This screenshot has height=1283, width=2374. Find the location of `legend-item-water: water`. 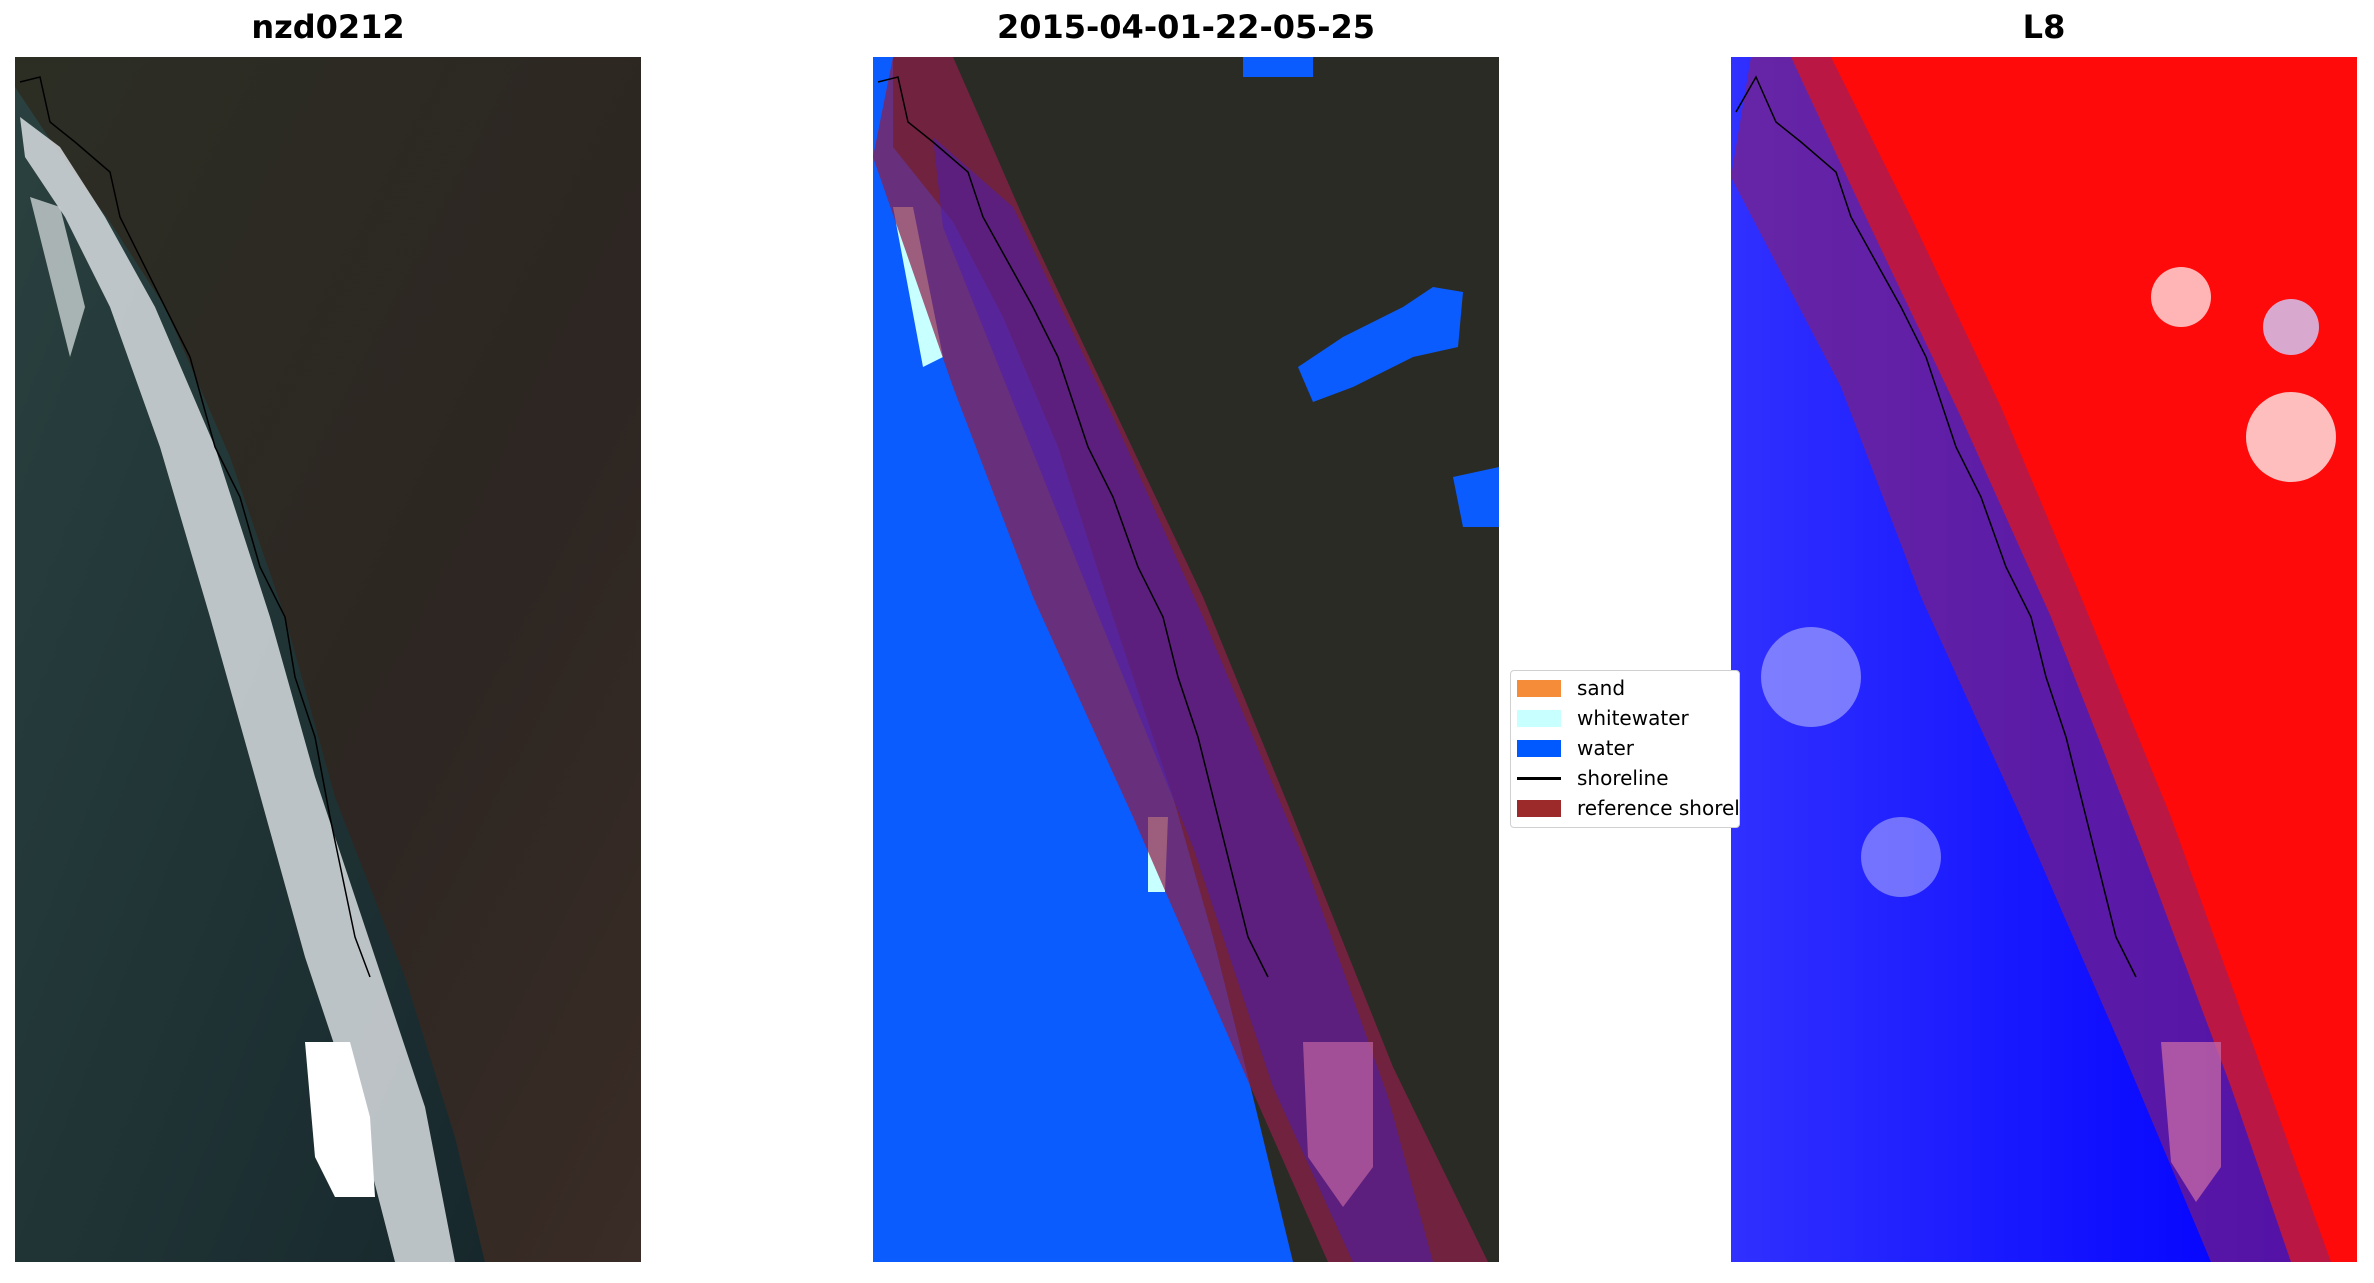

legend-item-water: water is located at coordinates (1575, 748).